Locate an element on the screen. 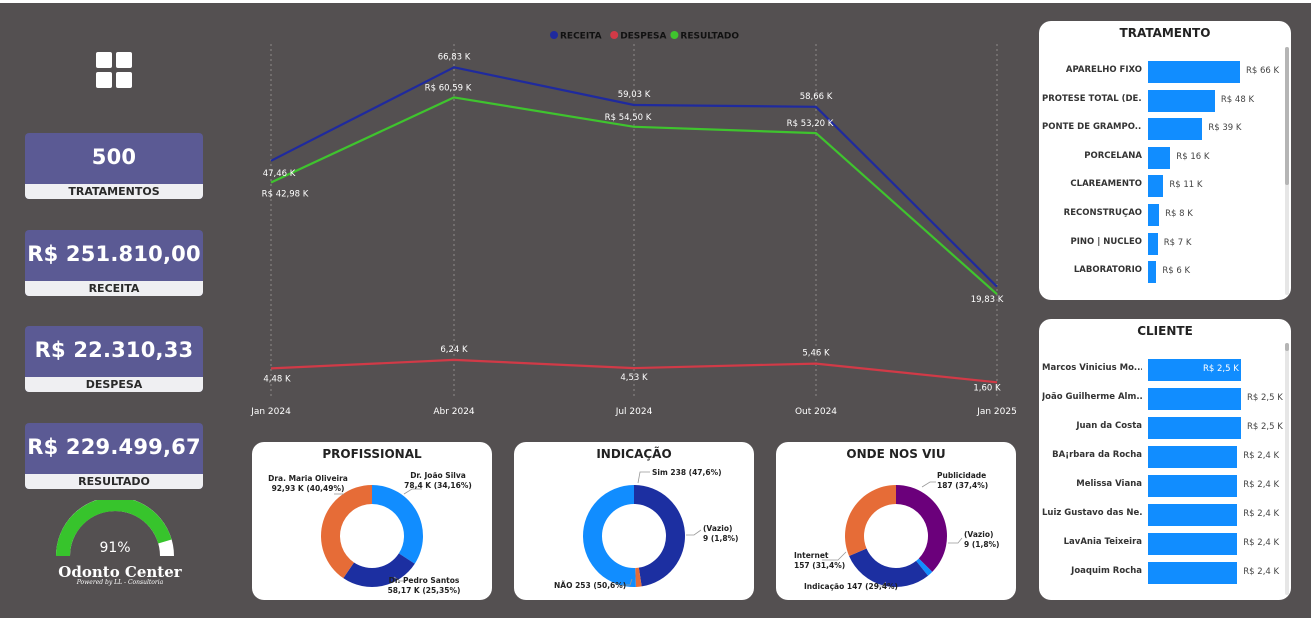 This screenshot has width=1311, height=618. bar-row: Melissa Viana R$ 2,4 K is located at coordinates (1161, 486).